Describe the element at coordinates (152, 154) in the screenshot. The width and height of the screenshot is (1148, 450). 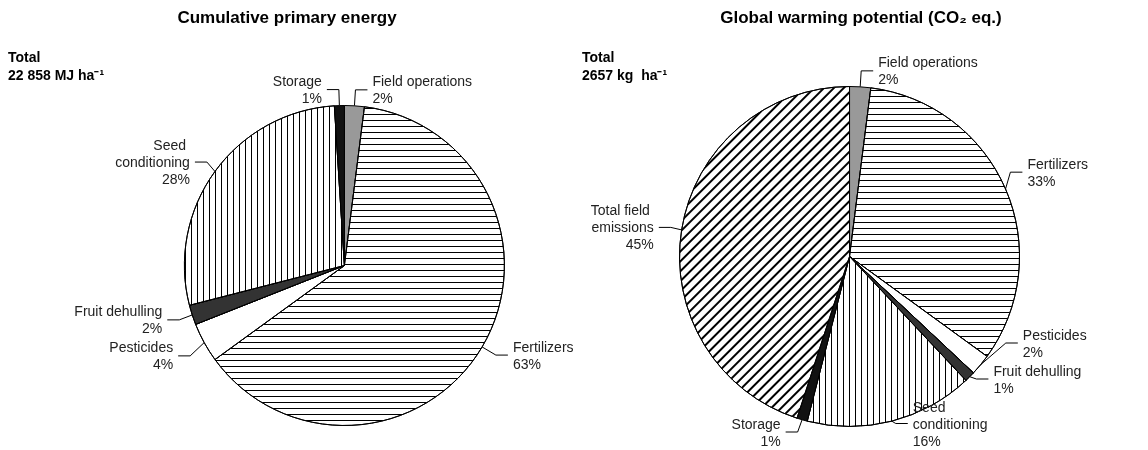
I see `slice-label: Seed conditioning` at that location.